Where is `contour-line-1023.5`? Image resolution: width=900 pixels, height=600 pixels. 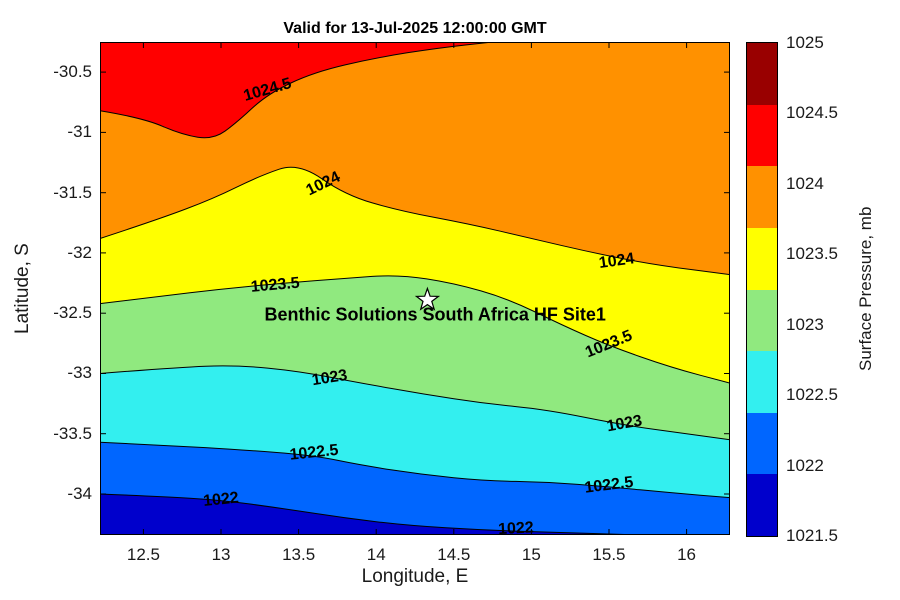 contour-line-1023.5 is located at coordinates (415, 329).